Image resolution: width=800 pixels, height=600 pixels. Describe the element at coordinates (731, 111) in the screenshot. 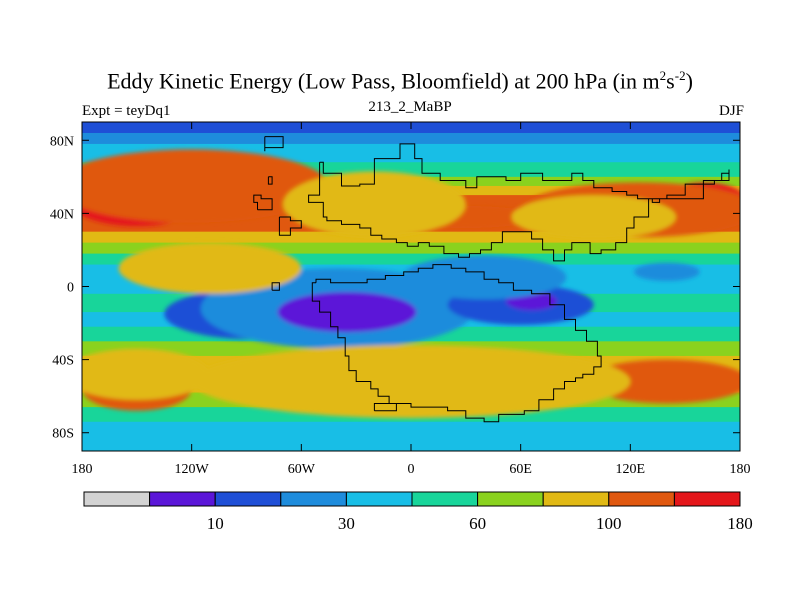

I see `season-label: DJF` at that location.